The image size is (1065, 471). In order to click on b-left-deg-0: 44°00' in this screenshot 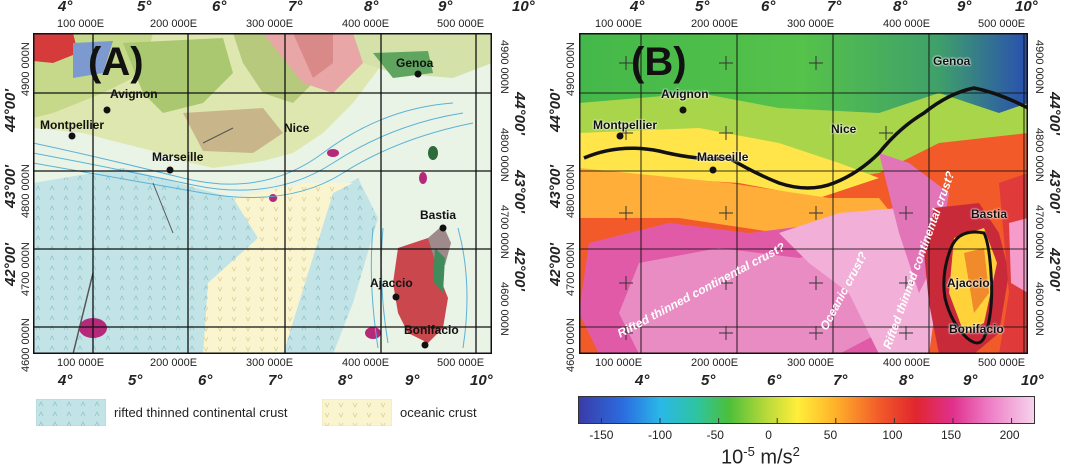, I will do `click(555, 110)`.